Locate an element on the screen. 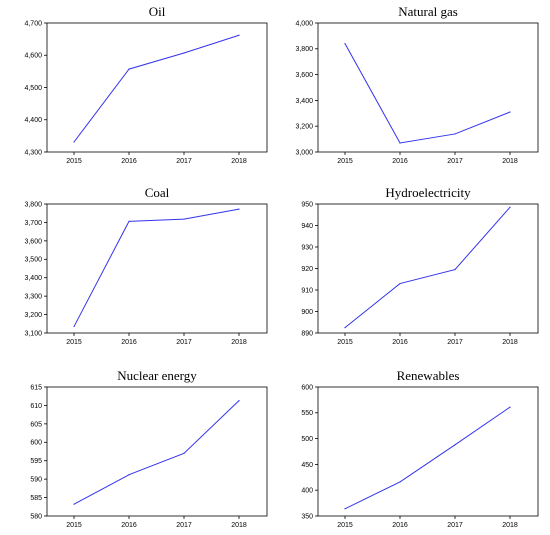  chart-title: Hydroelectricity is located at coordinates (428, 192).